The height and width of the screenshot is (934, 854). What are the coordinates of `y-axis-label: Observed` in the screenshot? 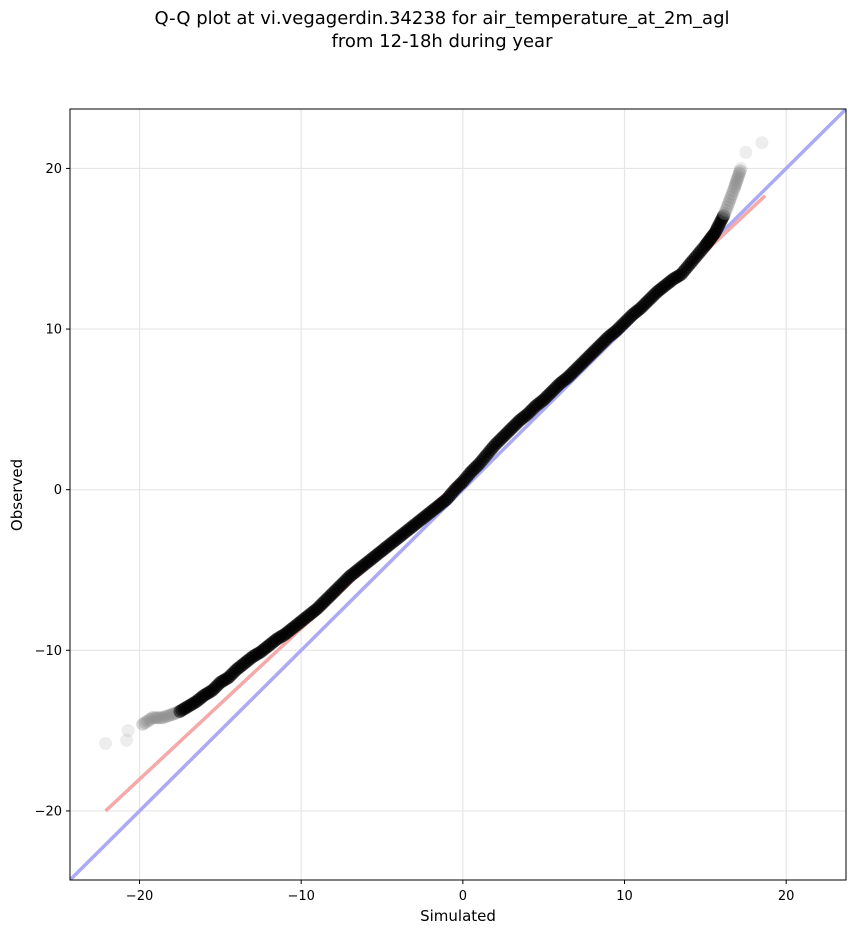 It's located at (17, 495).